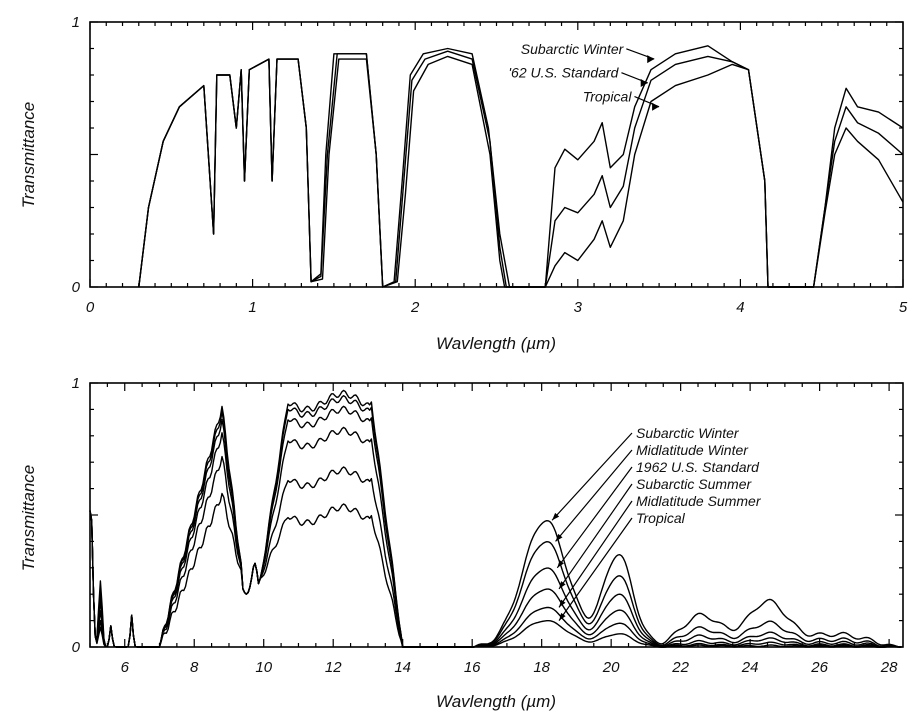  Describe the element at coordinates (680, 667) in the screenshot. I see `bottom-x-tick-label: 22` at that location.